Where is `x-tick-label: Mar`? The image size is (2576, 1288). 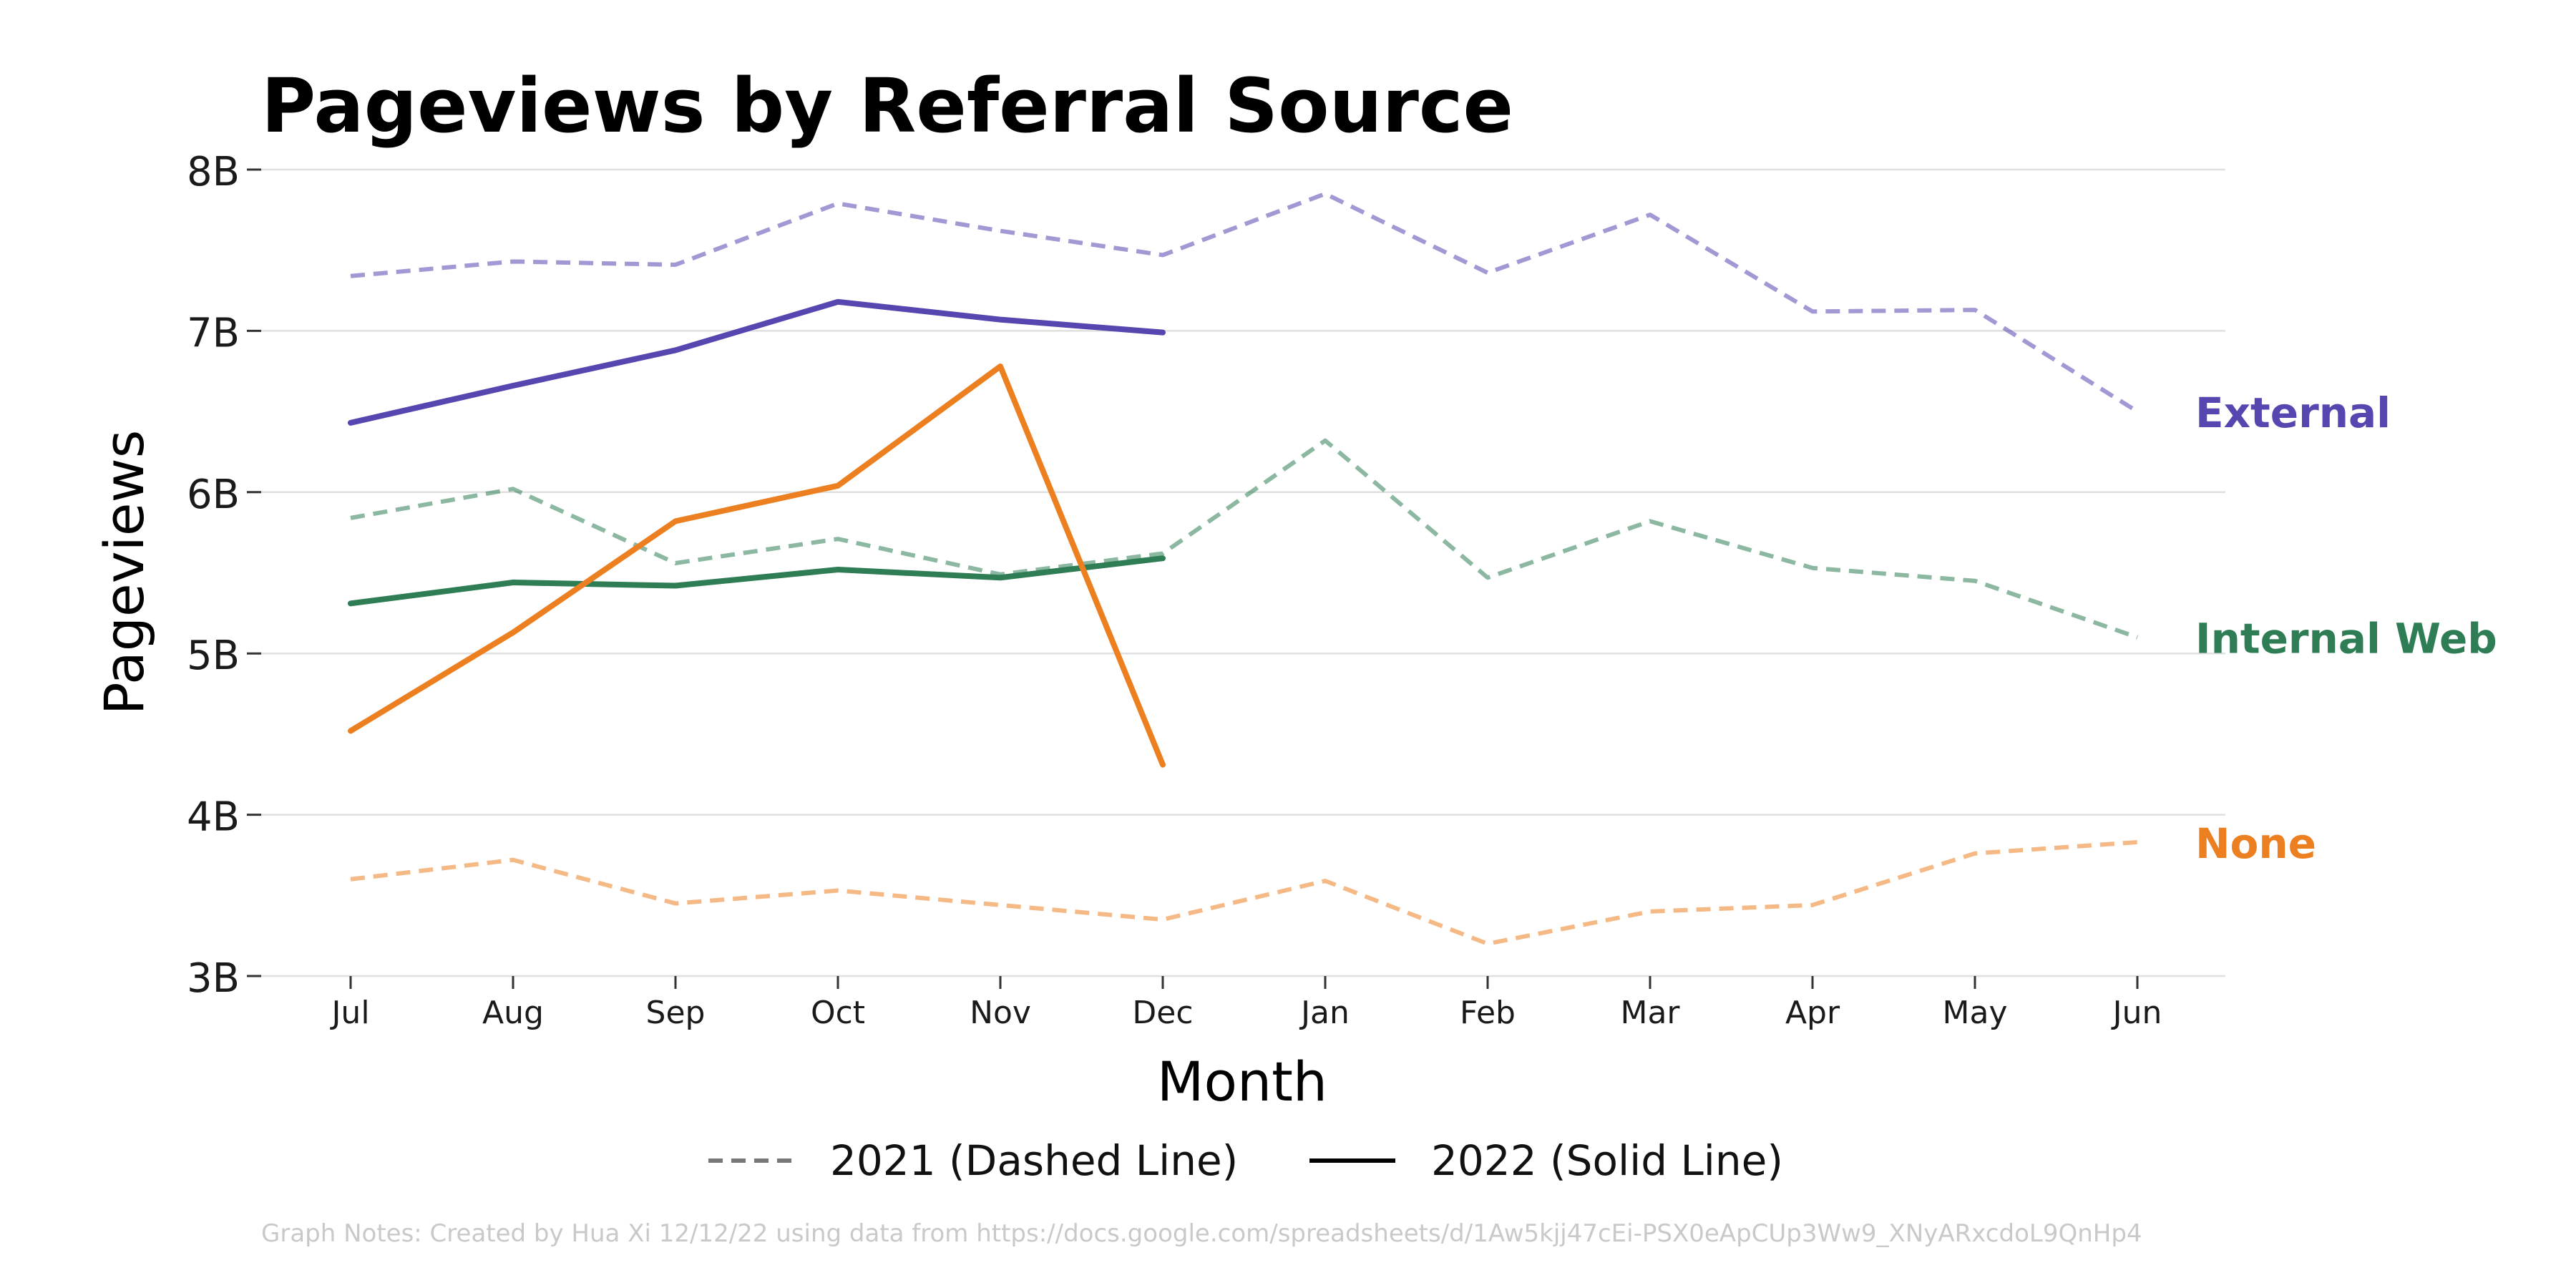 x-tick-label: Mar is located at coordinates (1650, 1013).